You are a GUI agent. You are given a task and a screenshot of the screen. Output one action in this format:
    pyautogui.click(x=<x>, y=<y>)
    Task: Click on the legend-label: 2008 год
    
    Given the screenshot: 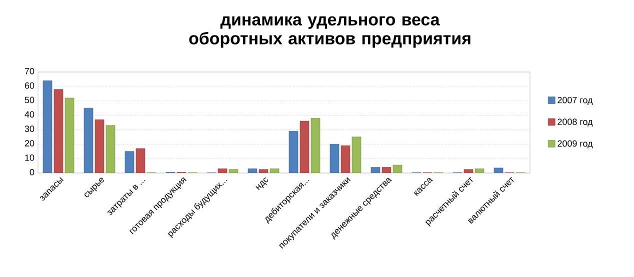 What is the action you would take?
    pyautogui.click(x=575, y=122)
    